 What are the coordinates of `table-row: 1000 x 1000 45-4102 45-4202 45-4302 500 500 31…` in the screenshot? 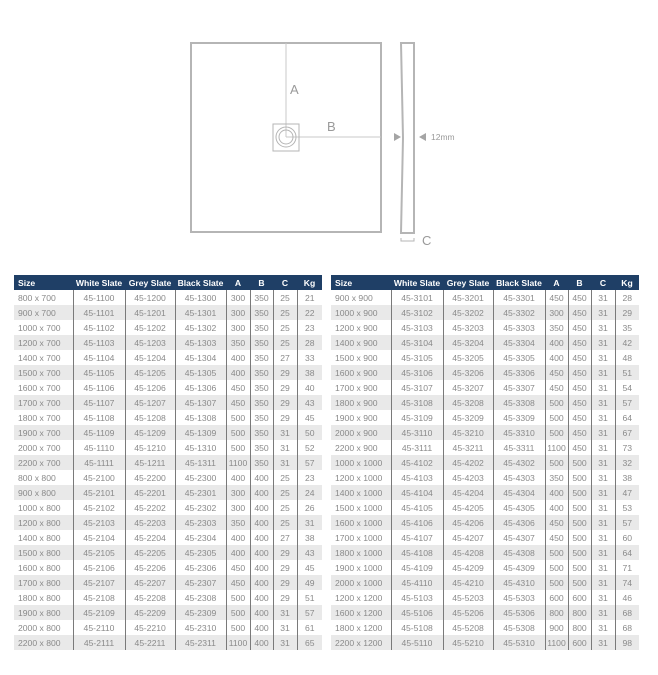 It's located at (485, 462).